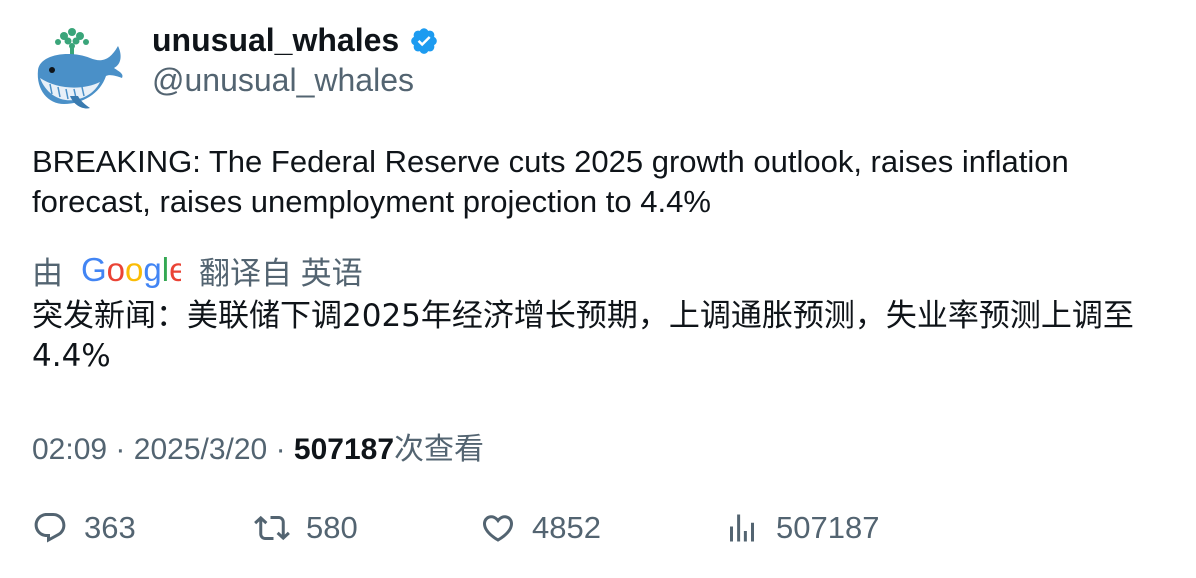 This screenshot has width=1196, height=578. I want to click on whale-icon, so click(80, 68).